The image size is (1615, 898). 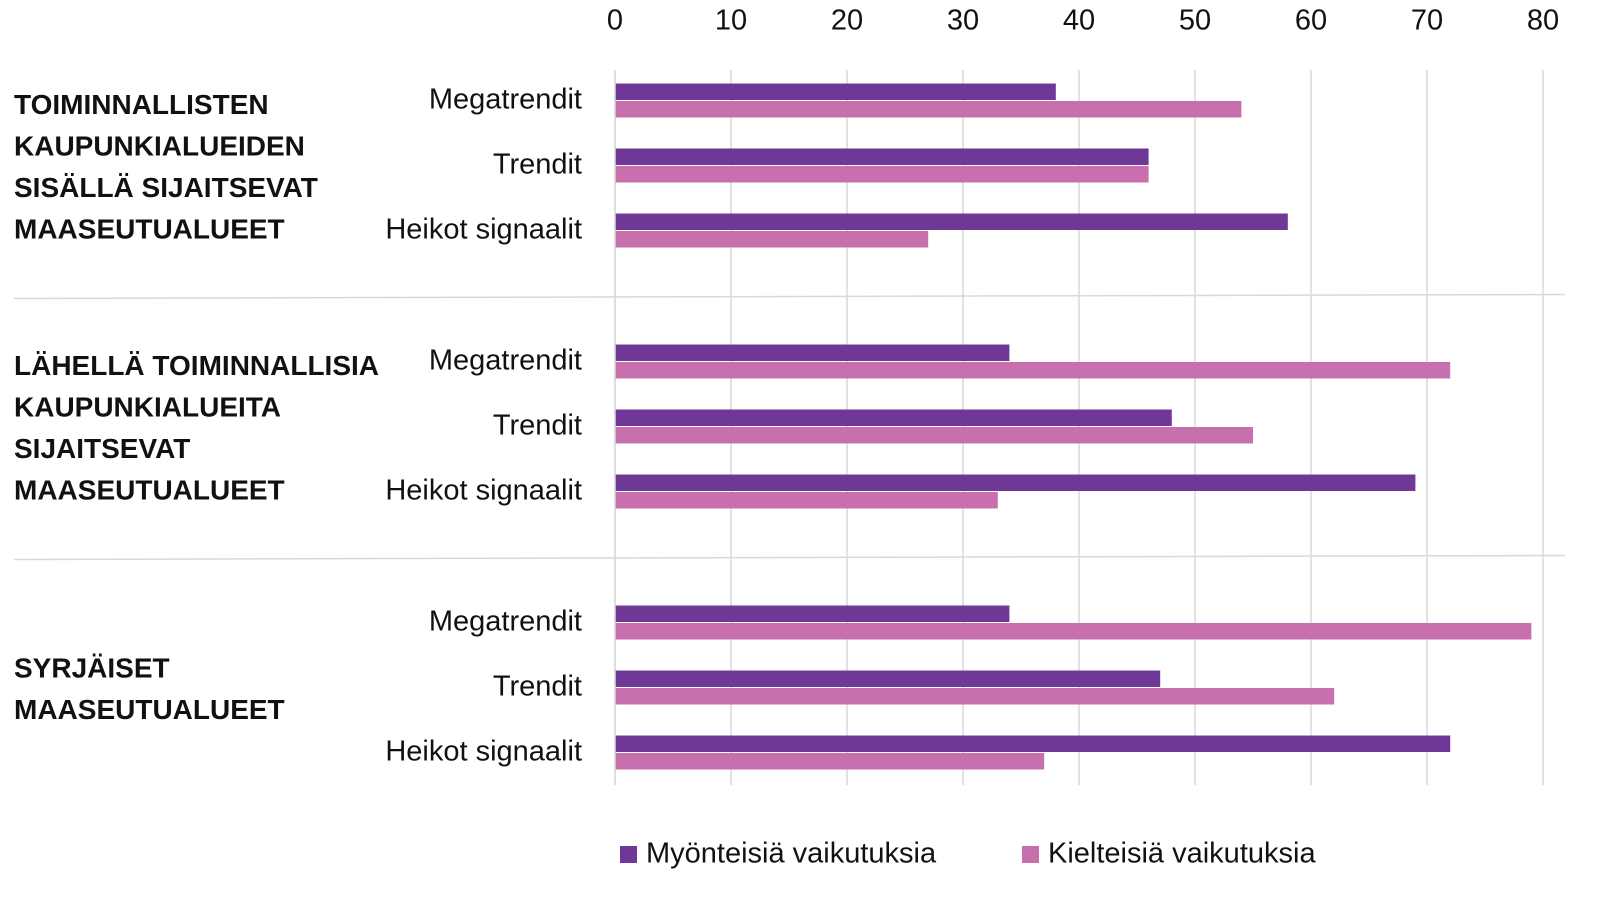 What do you see at coordinates (1427, 21) in the screenshot?
I see `x-tick-label: 70` at bounding box center [1427, 21].